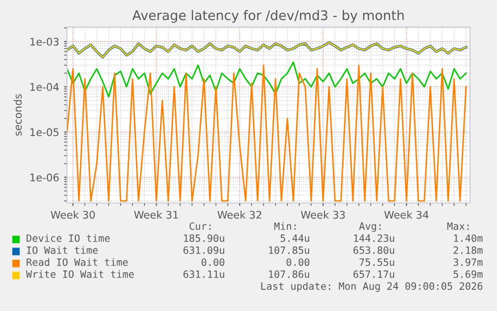 The image size is (497, 311). Describe the element at coordinates (44, 87) in the screenshot. I see `y-tick-label: 1e-04` at that location.